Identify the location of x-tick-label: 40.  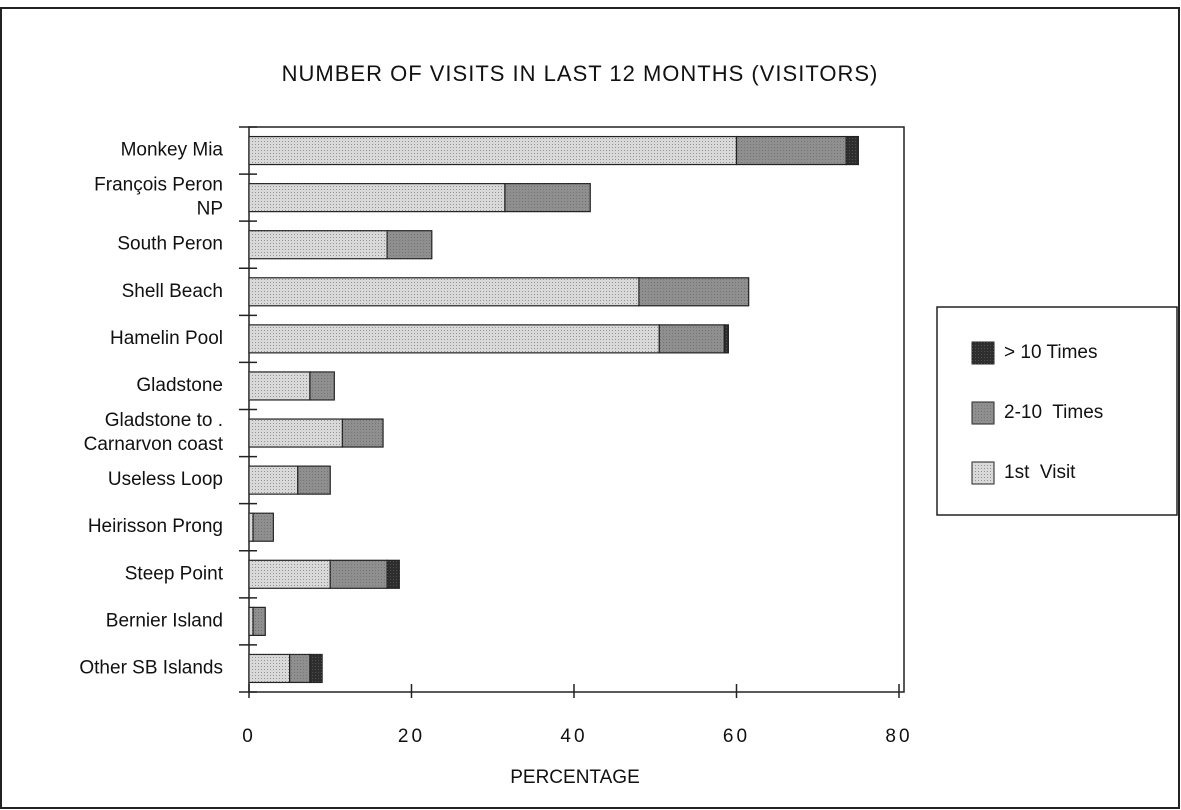
(573, 736).